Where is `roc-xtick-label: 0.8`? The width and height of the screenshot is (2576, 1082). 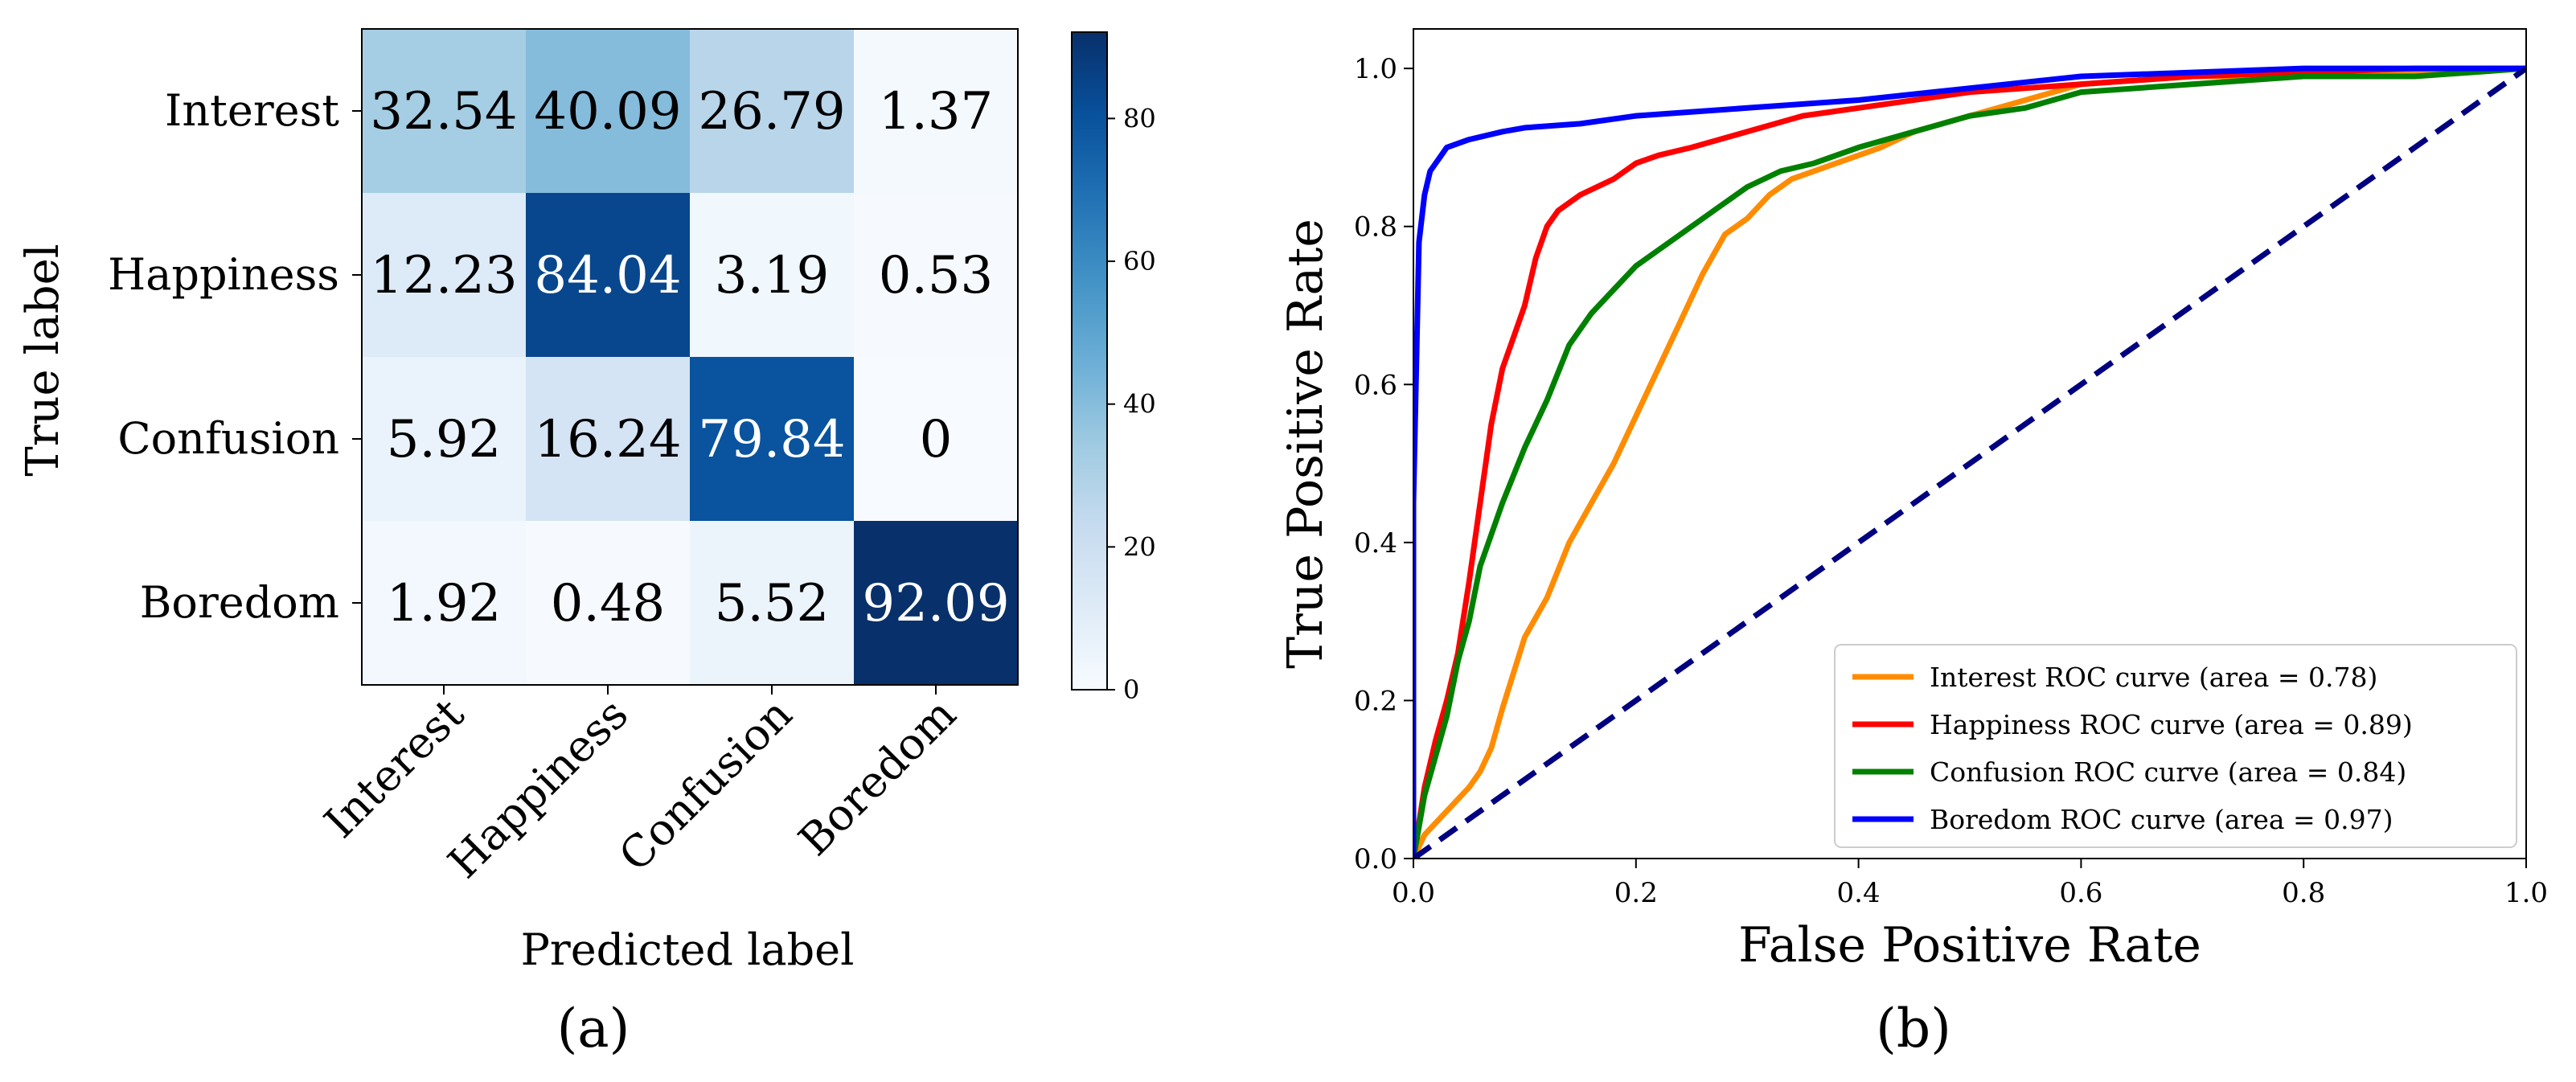 roc-xtick-label: 0.8 is located at coordinates (2303, 893).